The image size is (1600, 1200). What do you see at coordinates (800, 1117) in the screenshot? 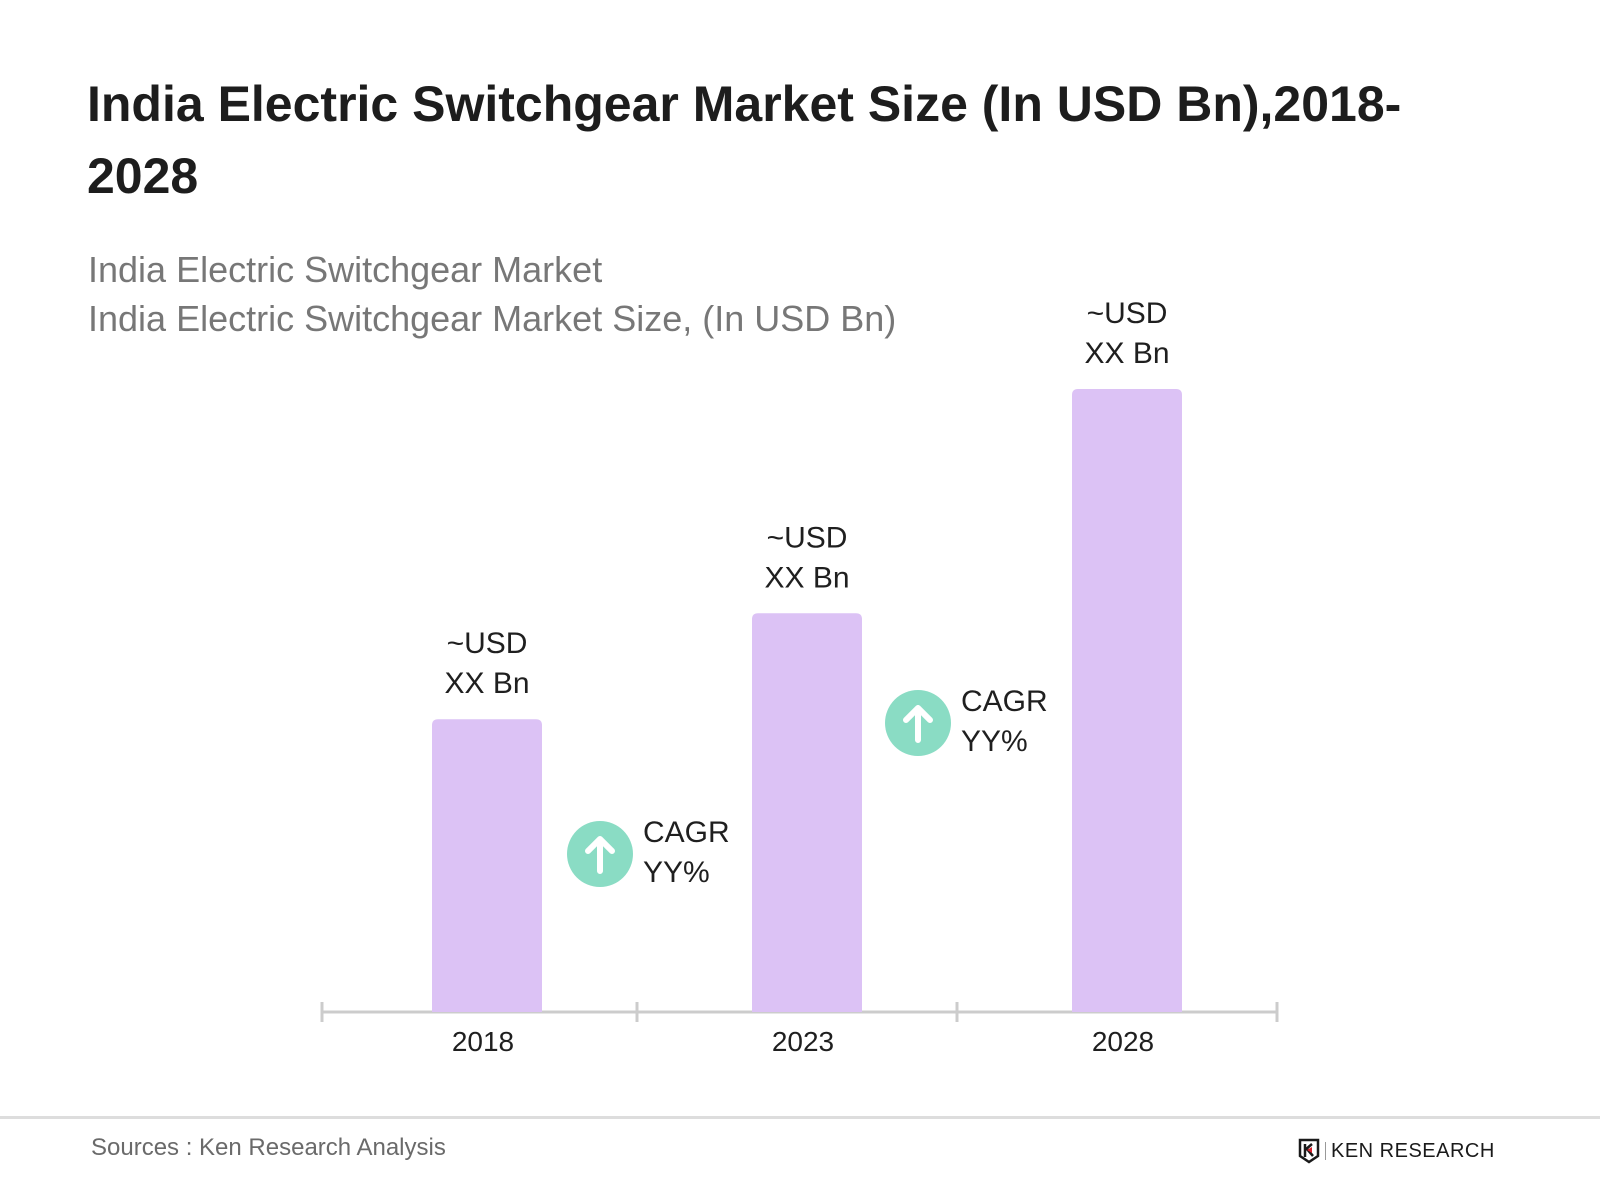
I see `footer-divider` at bounding box center [800, 1117].